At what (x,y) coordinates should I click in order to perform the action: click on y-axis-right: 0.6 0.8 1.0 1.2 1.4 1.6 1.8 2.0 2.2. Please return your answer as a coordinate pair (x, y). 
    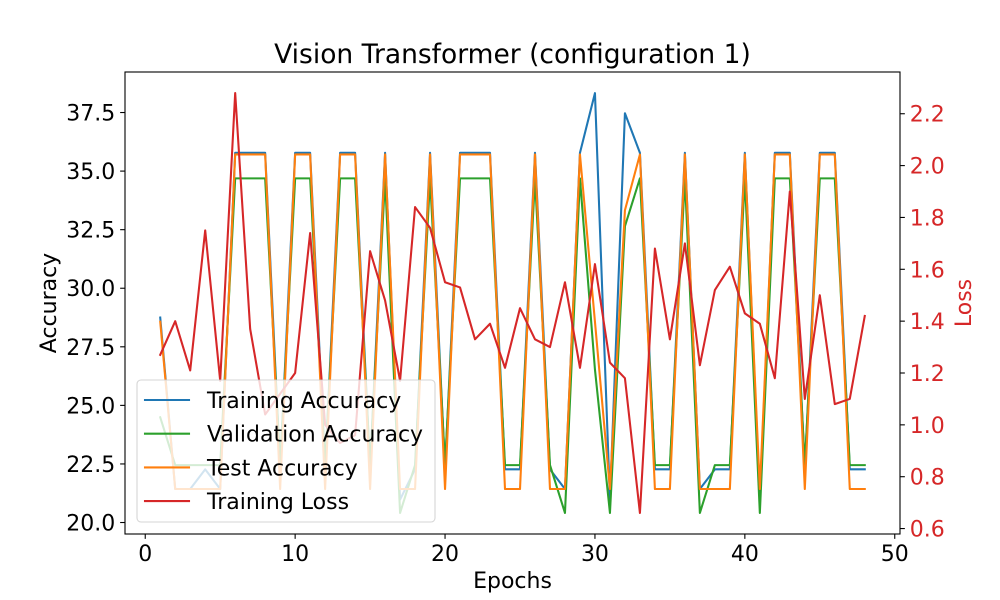
    Looking at the image, I should click on (922, 323).